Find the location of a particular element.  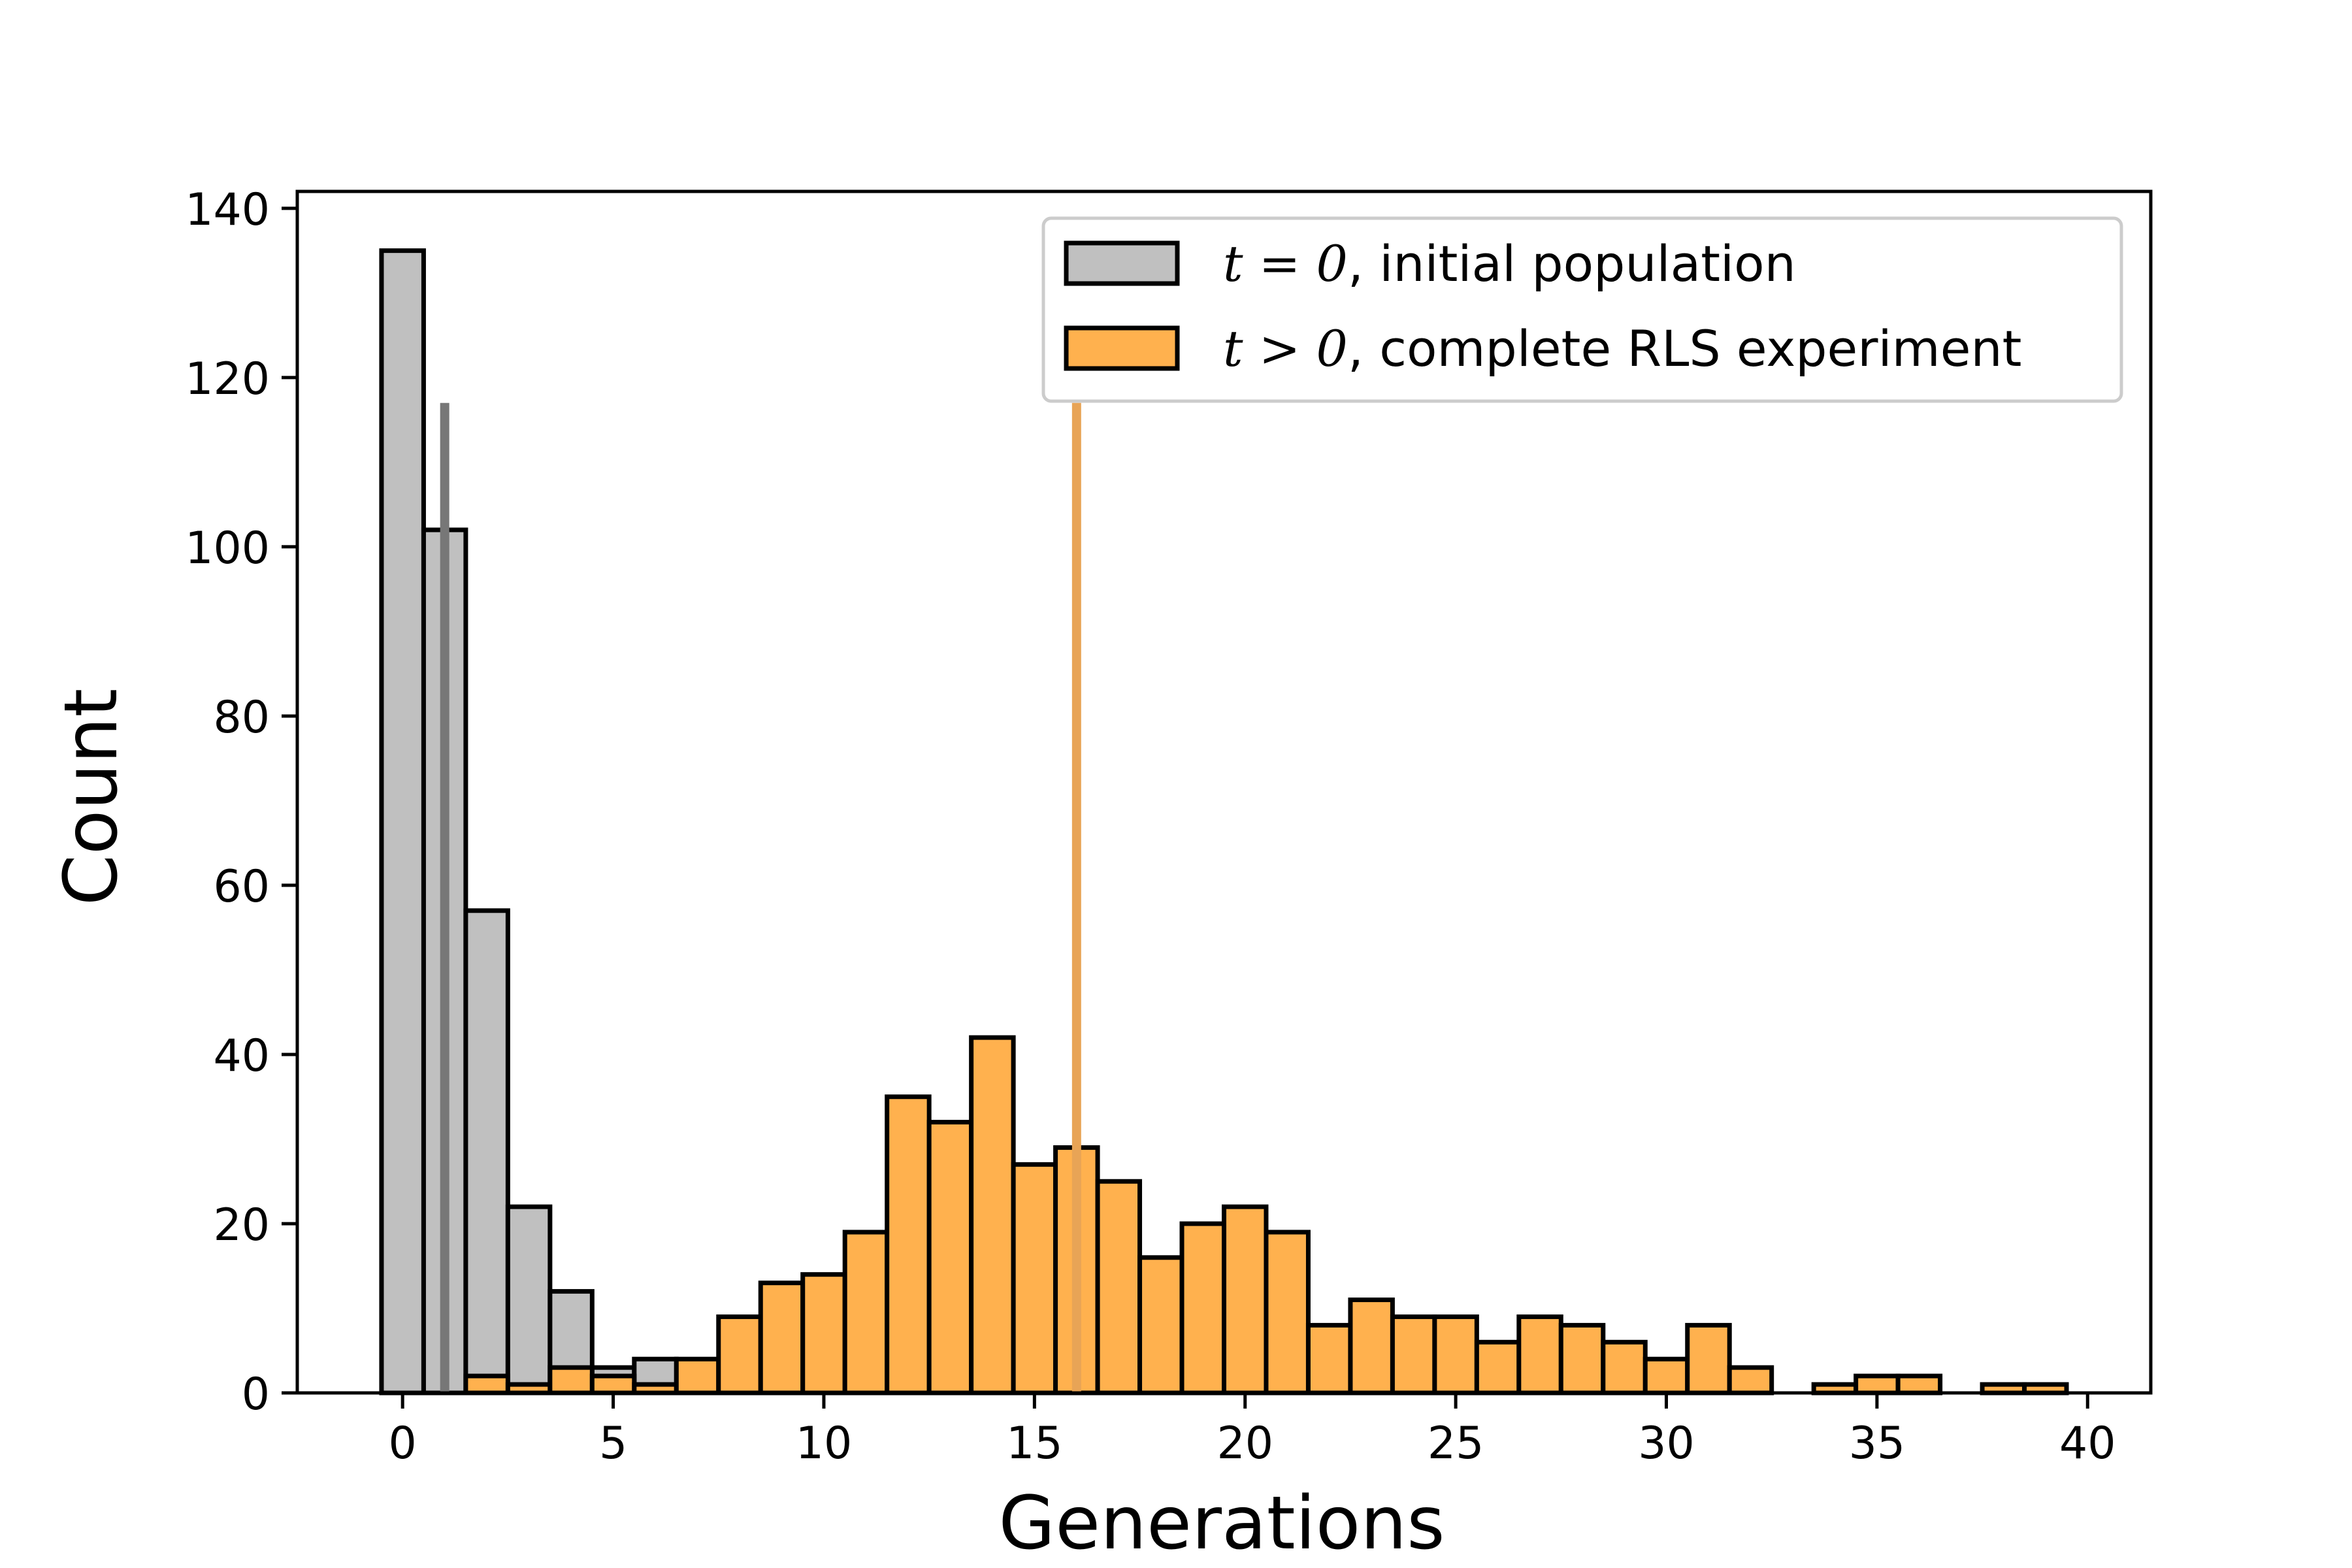

x-tick-label-40: 40 is located at coordinates (2087, 1443).